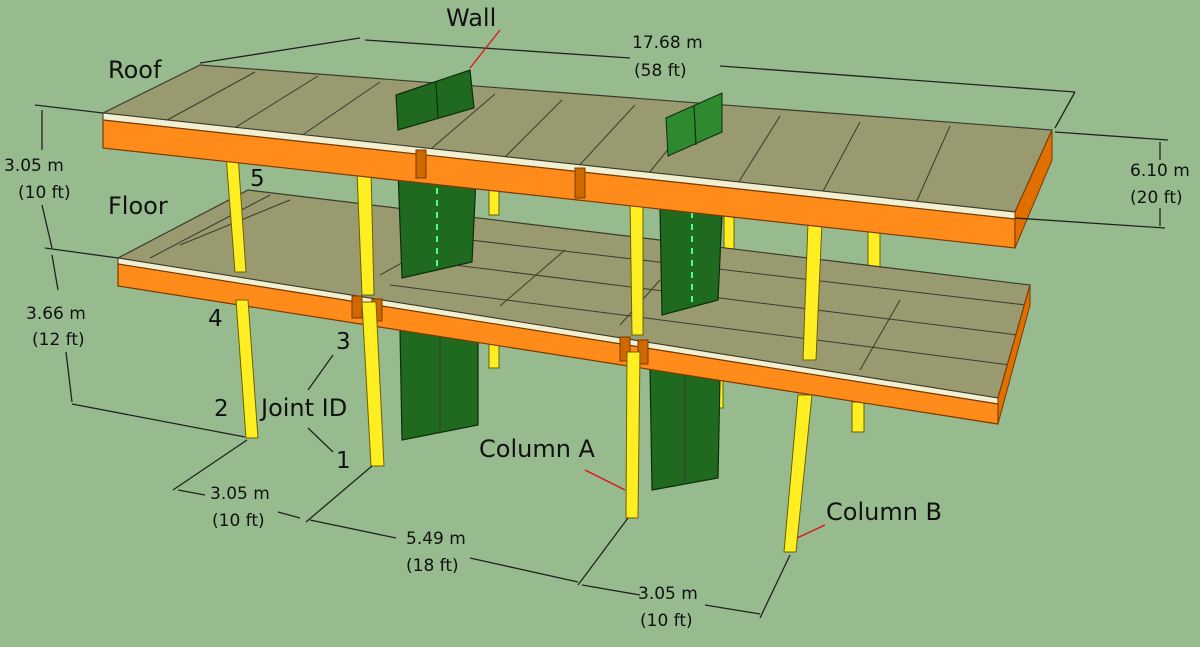 The image size is (1200, 647). Describe the element at coordinates (560, 242) in the screenshot. I see `upper-wall` at that location.